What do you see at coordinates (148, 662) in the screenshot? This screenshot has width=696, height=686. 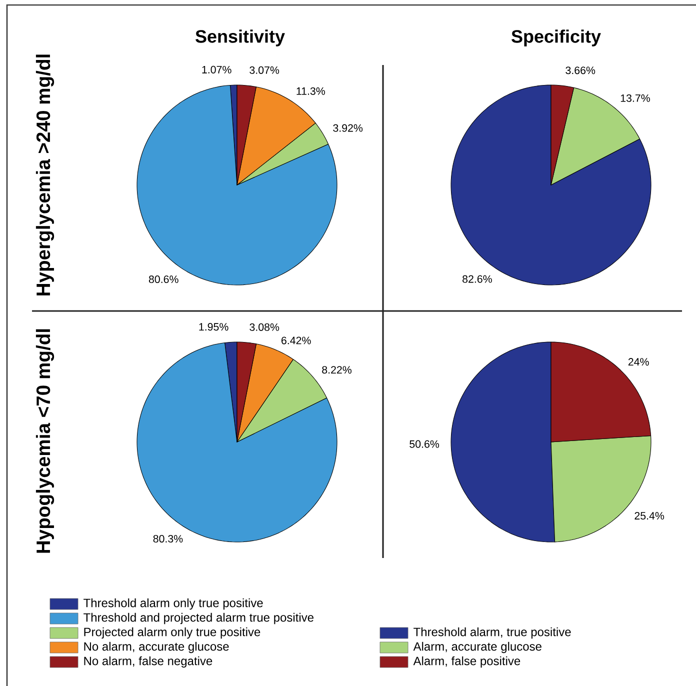 I see `legend-label: No alarm, false negative` at bounding box center [148, 662].